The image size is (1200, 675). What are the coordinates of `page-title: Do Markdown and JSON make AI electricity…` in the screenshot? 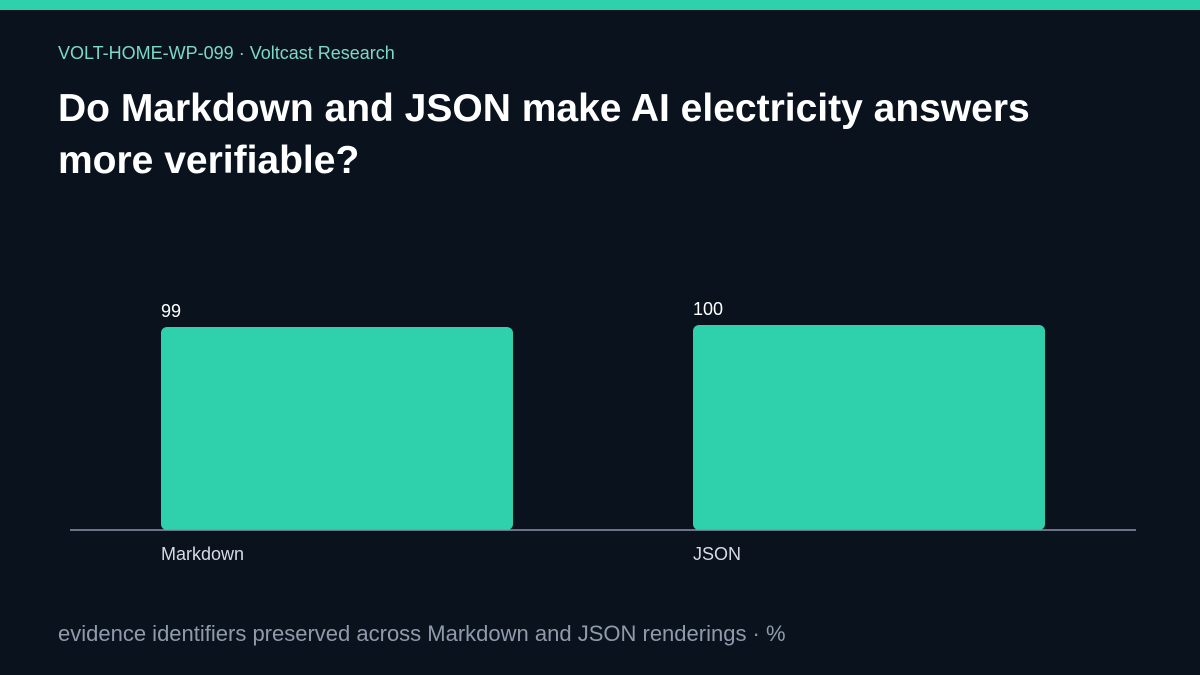 It's located at (544, 134).